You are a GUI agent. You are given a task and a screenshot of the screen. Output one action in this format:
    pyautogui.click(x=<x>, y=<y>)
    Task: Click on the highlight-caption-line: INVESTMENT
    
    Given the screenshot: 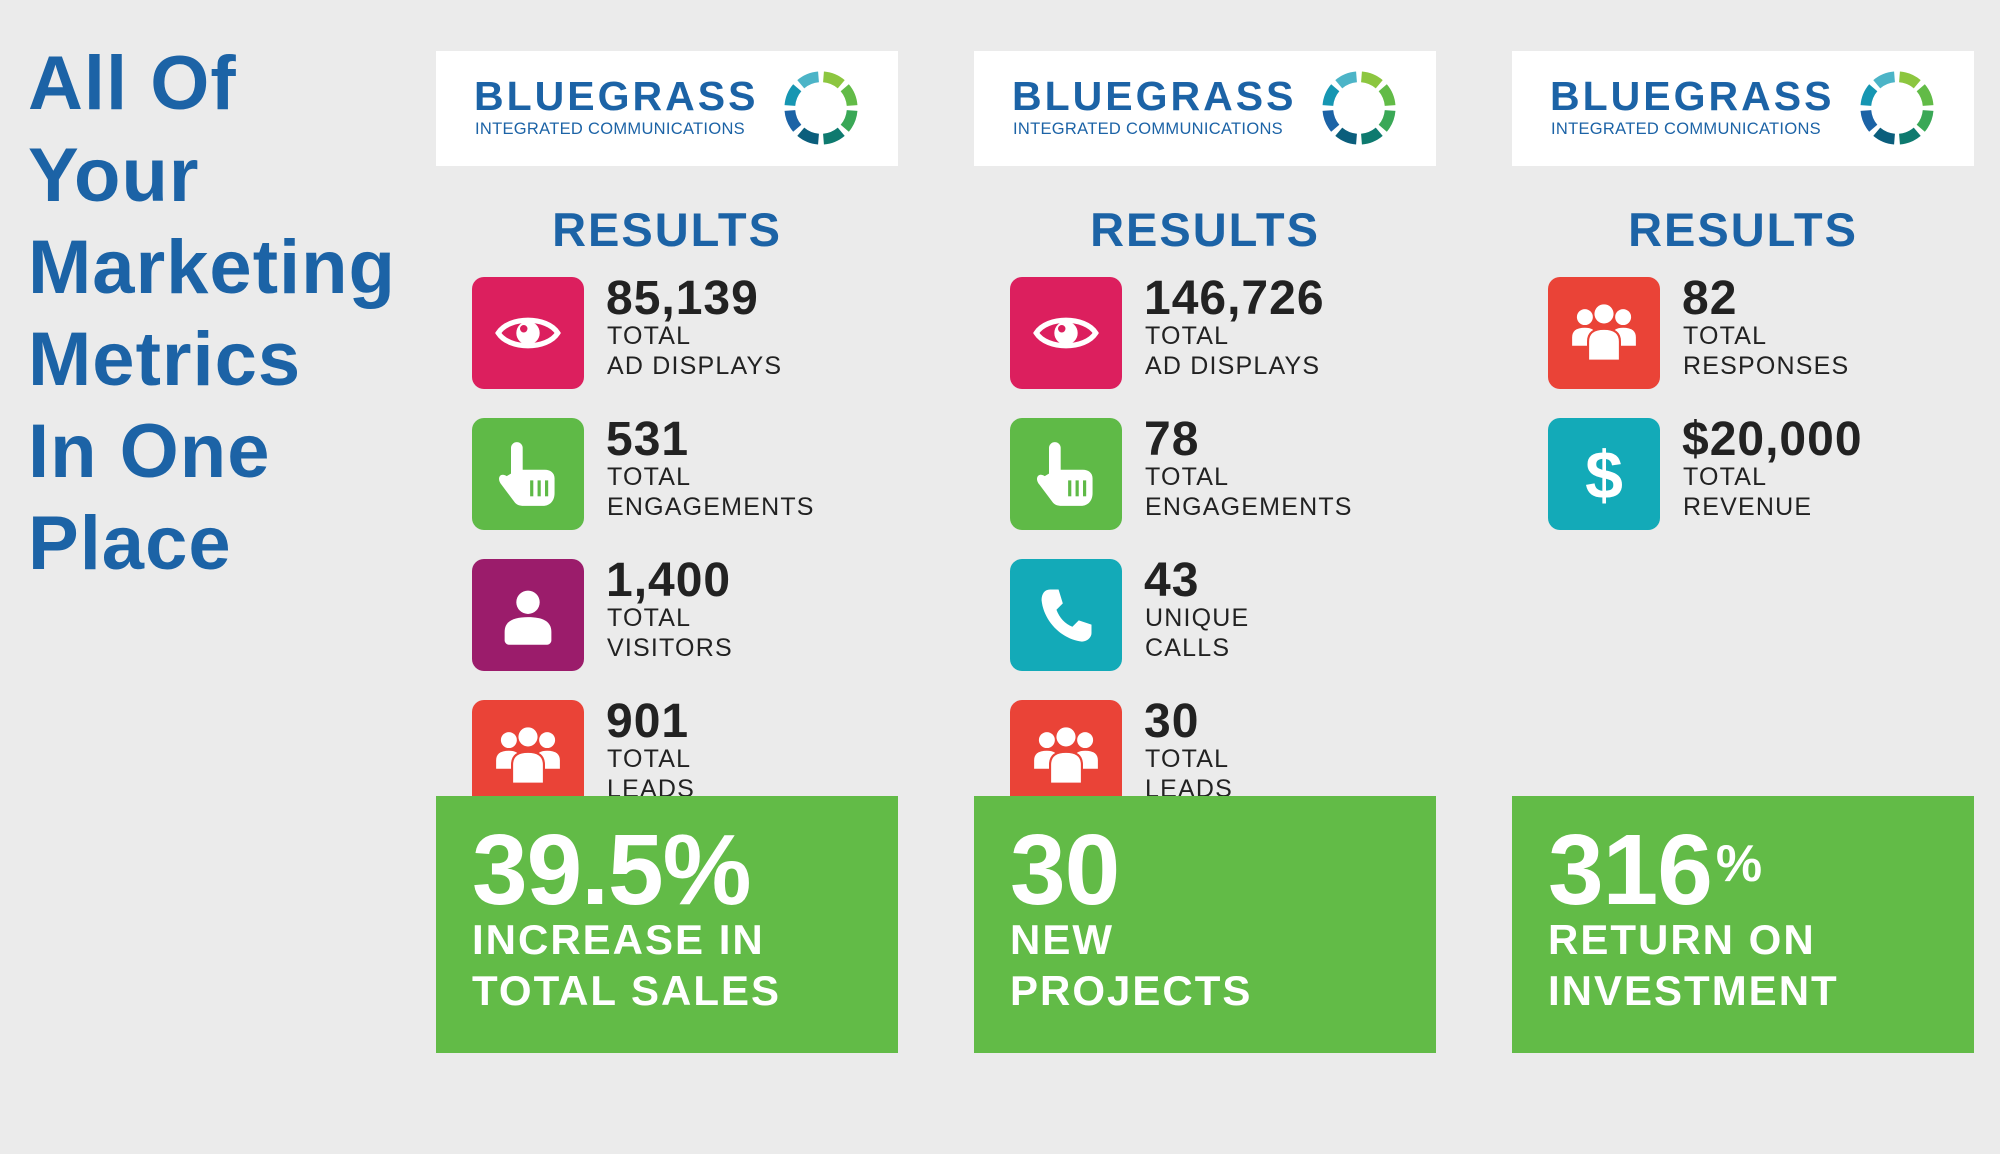 What is the action you would take?
    pyautogui.click(x=1693, y=990)
    